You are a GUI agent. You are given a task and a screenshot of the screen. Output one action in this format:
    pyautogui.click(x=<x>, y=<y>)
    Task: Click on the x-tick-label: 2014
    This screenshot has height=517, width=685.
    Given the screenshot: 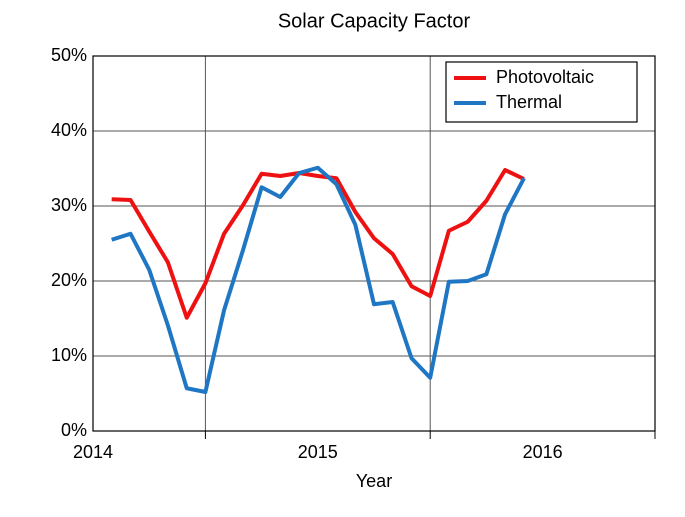 What is the action you would take?
    pyautogui.click(x=93, y=452)
    